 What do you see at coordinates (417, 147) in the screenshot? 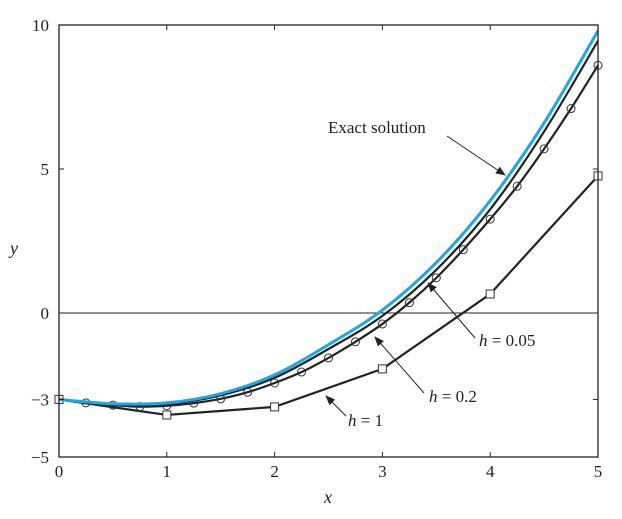
I see `annotation-exact: Exact solution` at bounding box center [417, 147].